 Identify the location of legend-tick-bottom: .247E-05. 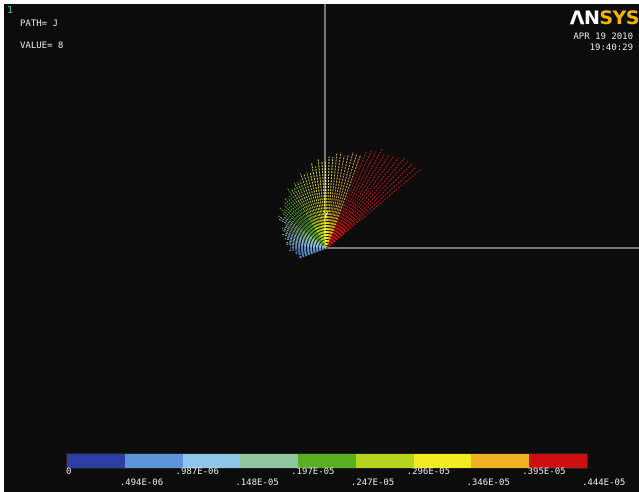
(372, 483).